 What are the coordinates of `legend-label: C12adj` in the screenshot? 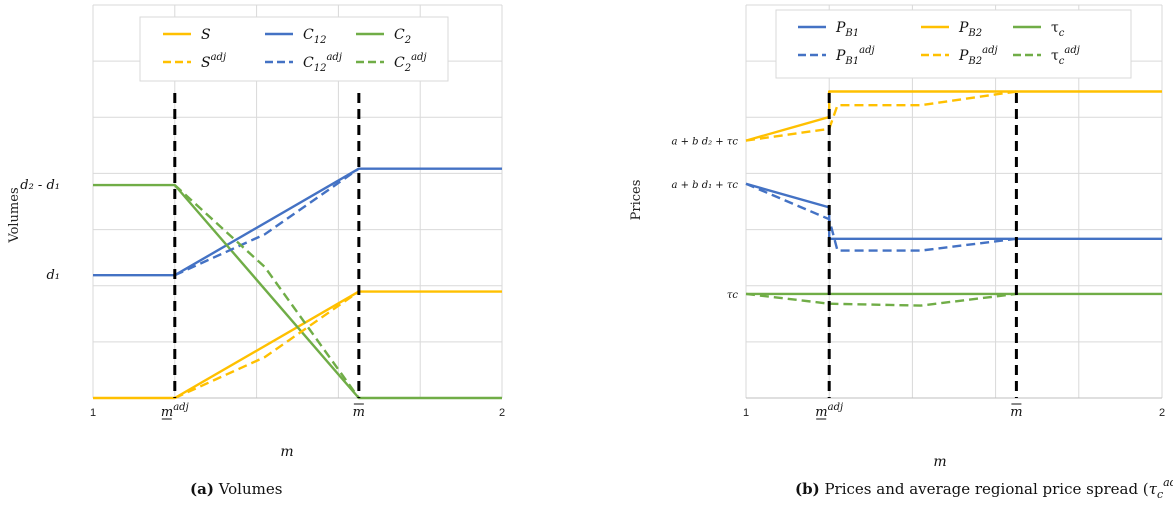 It's located at (322, 63).